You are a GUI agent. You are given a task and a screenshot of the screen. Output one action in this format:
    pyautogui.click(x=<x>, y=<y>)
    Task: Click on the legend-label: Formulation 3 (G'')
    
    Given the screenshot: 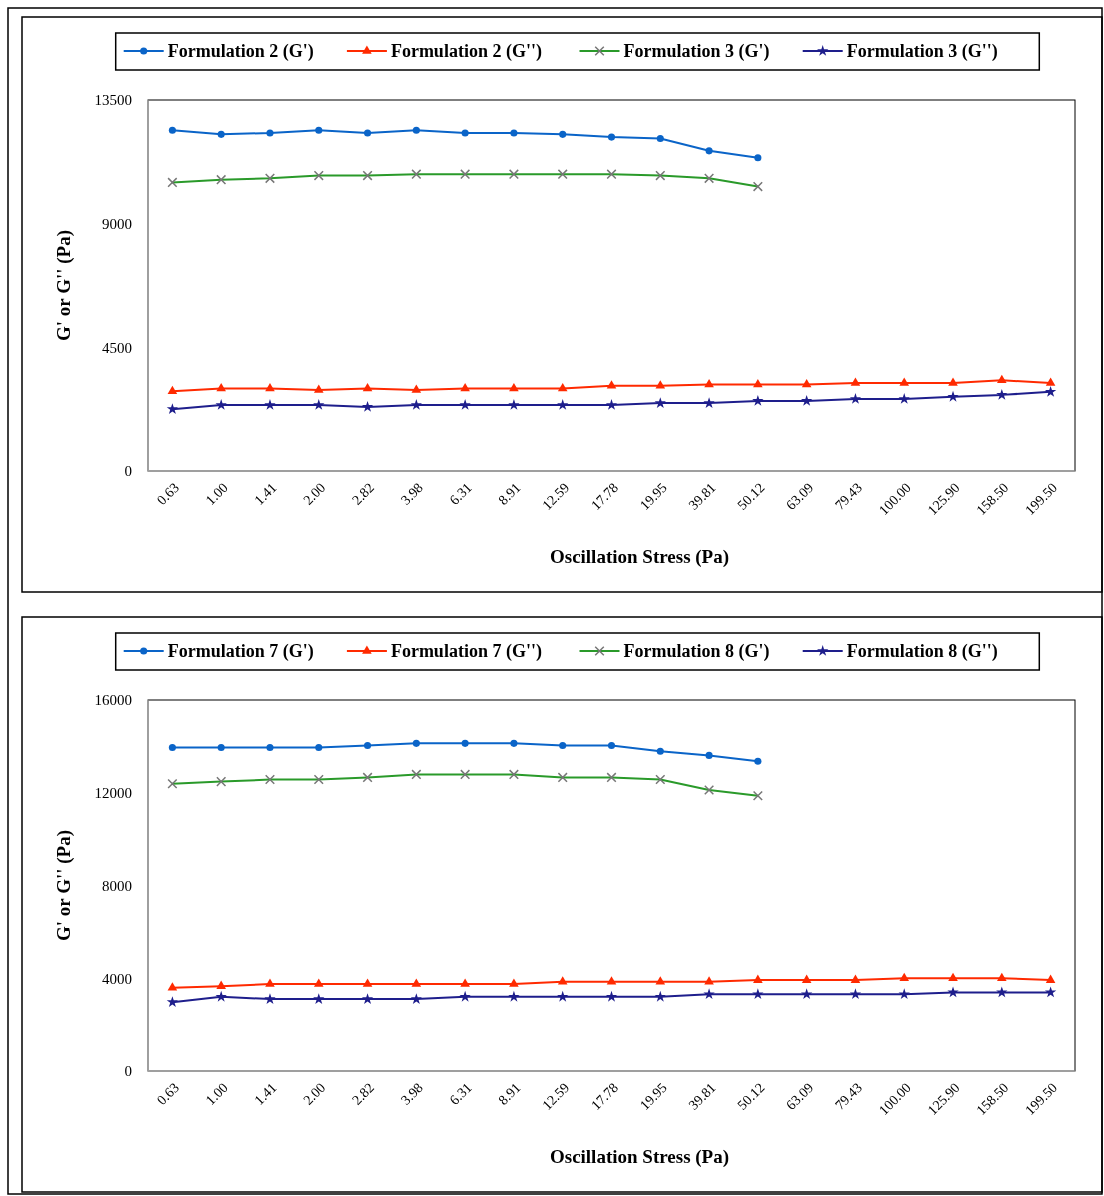 What is the action you would take?
    pyautogui.click(x=922, y=52)
    